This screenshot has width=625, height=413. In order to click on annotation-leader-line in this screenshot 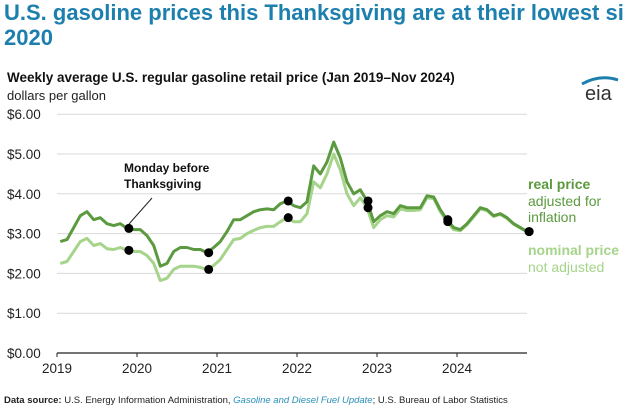, I will do `click(140, 211)`.